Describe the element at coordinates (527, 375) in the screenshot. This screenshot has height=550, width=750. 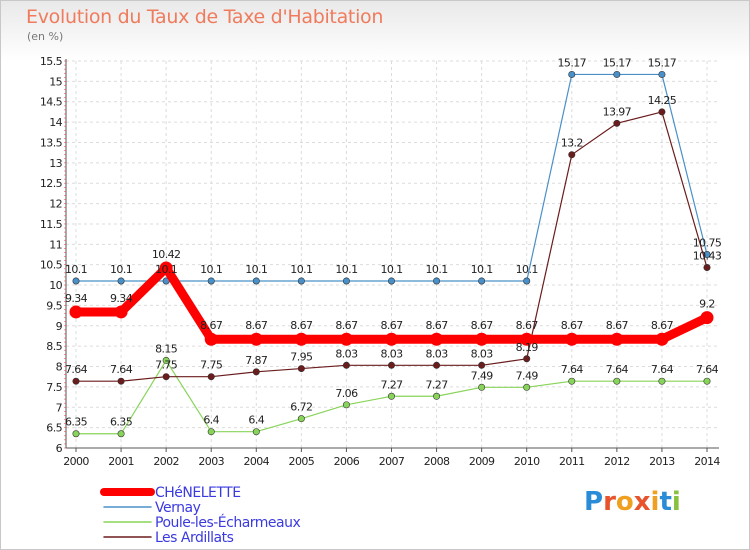
I see `data-label: 7.49` at that location.